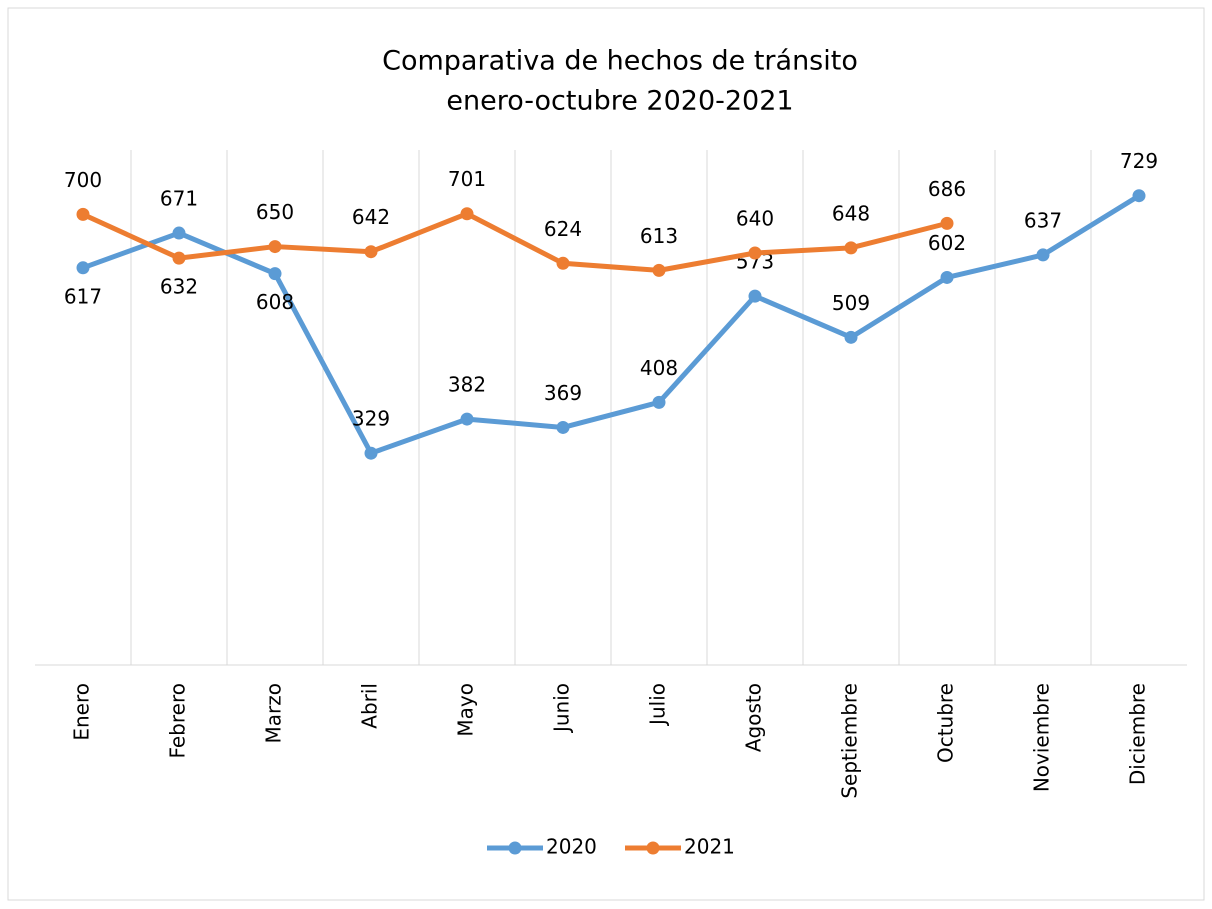 The height and width of the screenshot is (909, 1212). What do you see at coordinates (1043, 220) in the screenshot?
I see `data-label: 637` at bounding box center [1043, 220].